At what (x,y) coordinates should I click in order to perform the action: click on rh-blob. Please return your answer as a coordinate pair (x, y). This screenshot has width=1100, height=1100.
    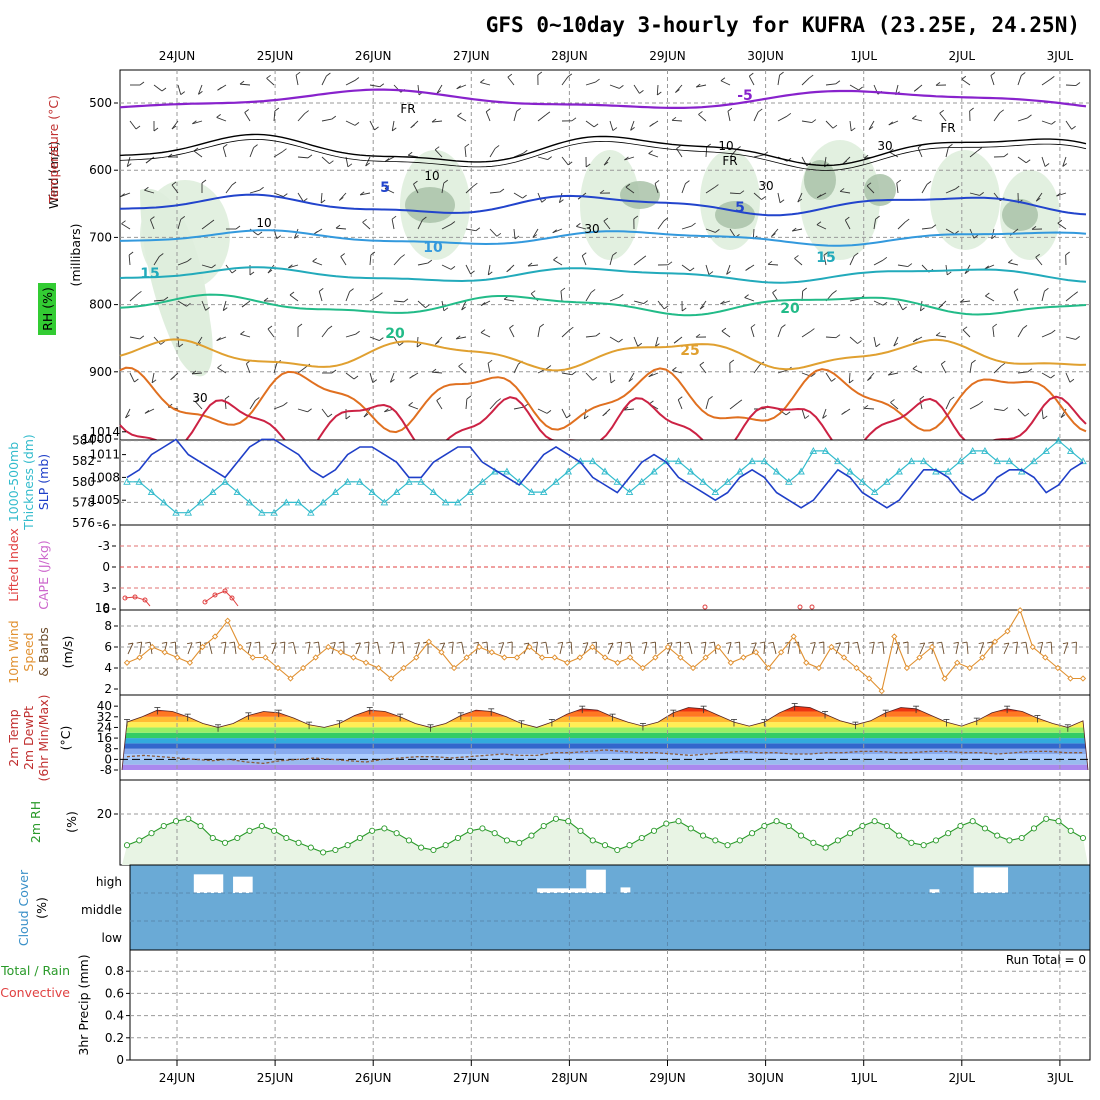
    Looking at the image, I should click on (965, 200).